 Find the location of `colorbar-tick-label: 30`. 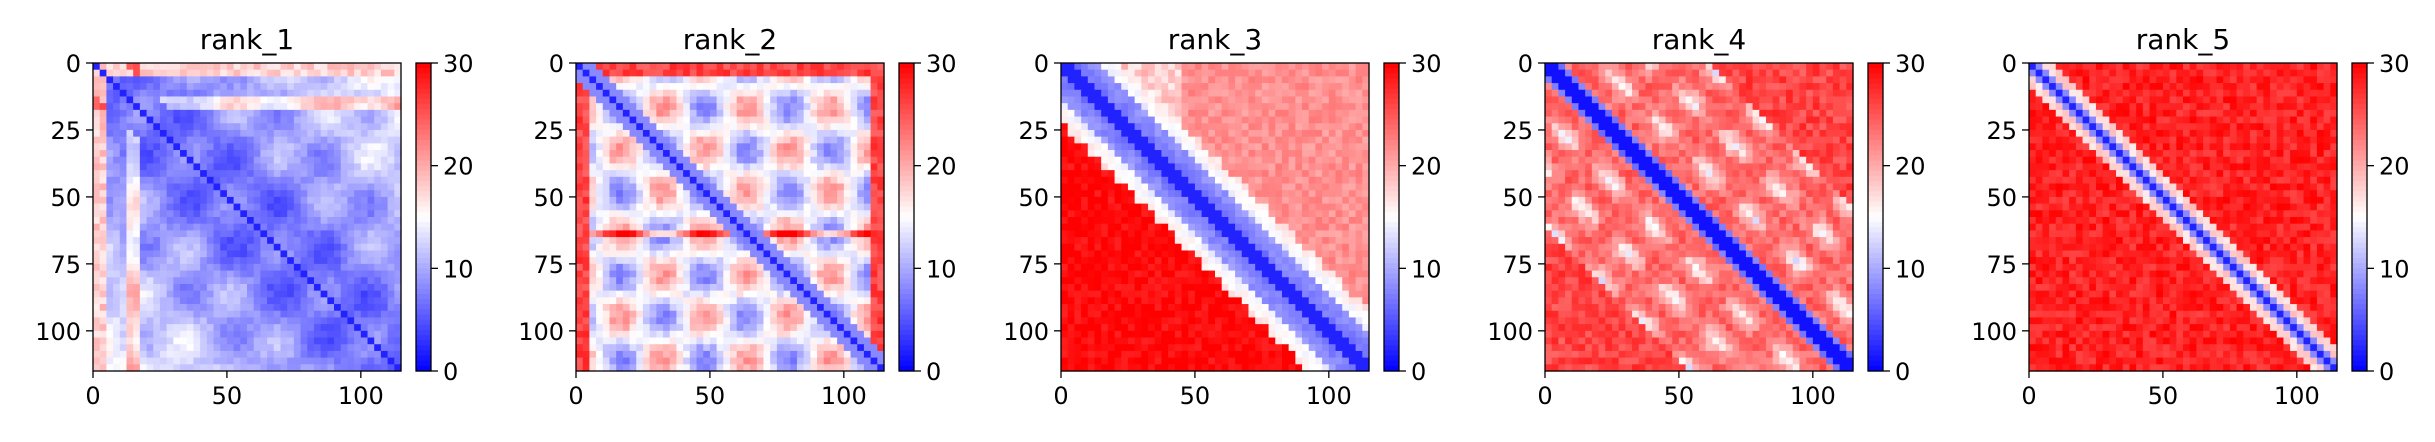

colorbar-tick-label: 30 is located at coordinates (941, 64).